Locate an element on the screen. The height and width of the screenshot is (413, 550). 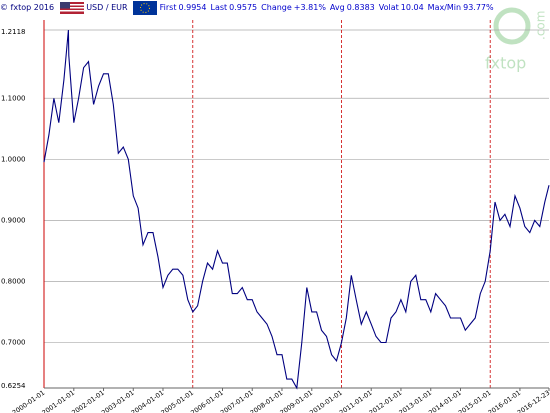
stat-label: Volat is located at coordinates (388, 7).